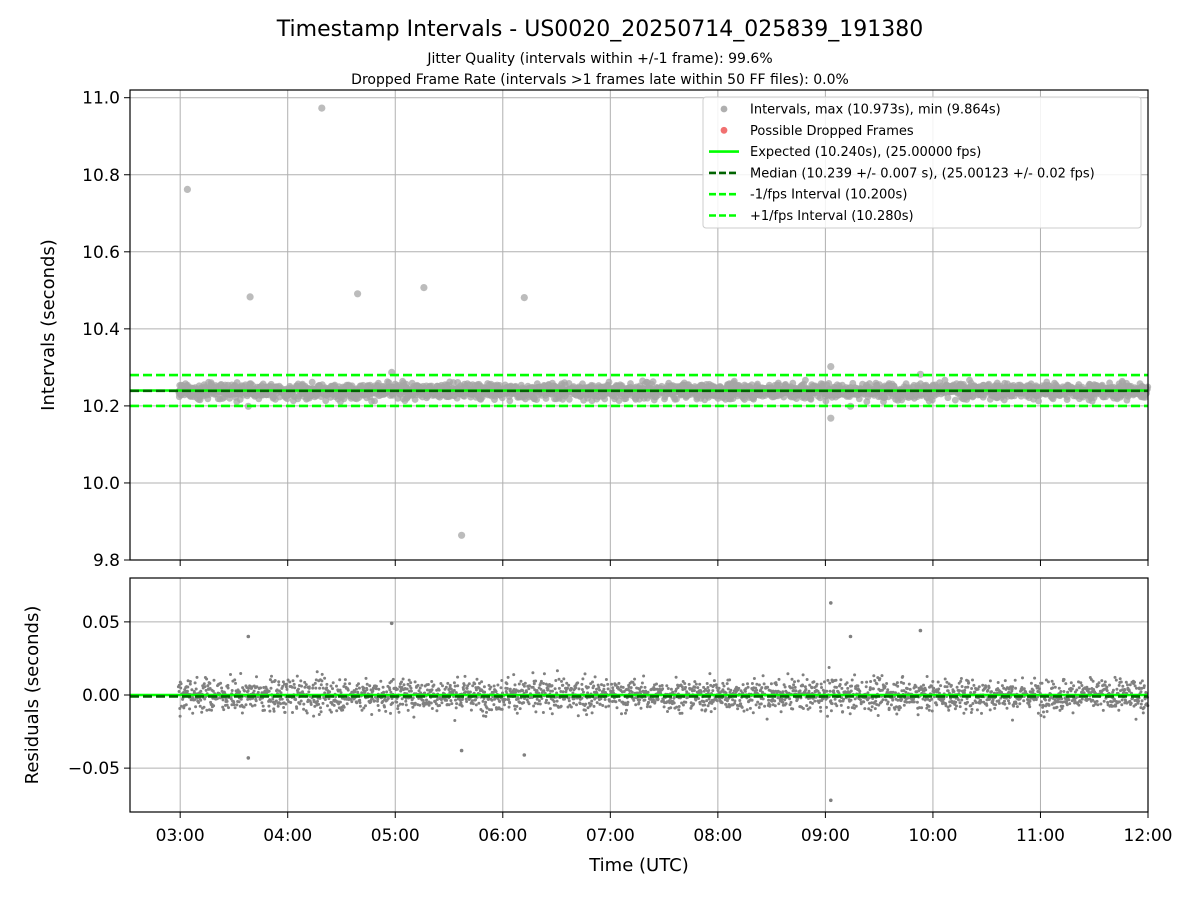  I want to click on interval-outlier-point, so click(831, 418).